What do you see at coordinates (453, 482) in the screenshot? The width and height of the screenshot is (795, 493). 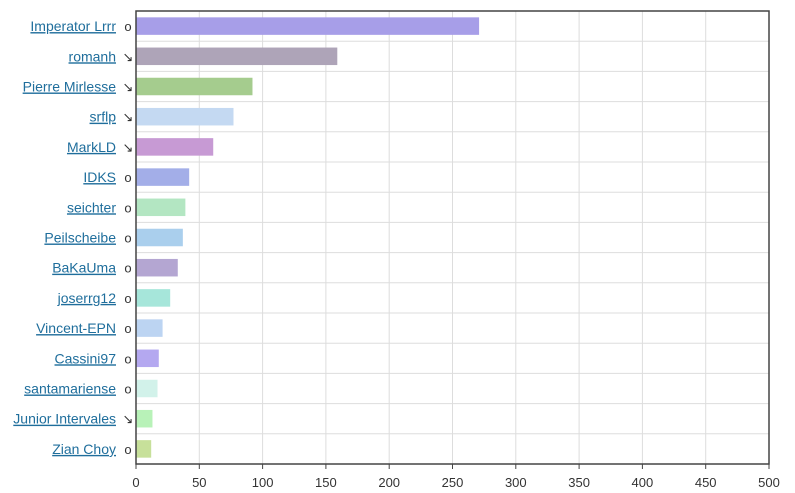 I see `x-tick-label: 250` at bounding box center [453, 482].